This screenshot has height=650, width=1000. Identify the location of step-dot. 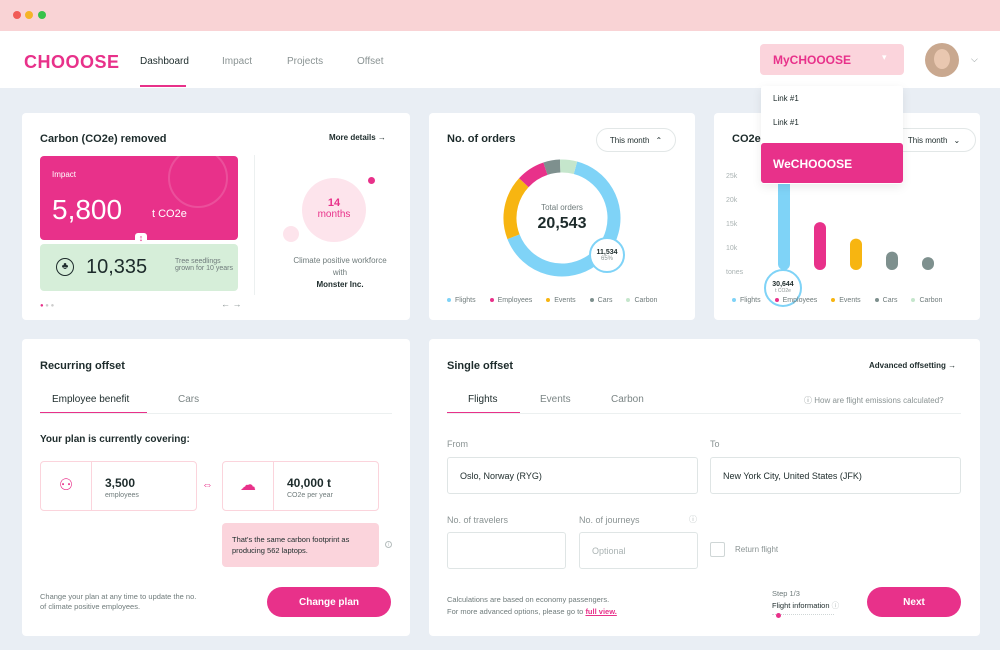
(778, 615).